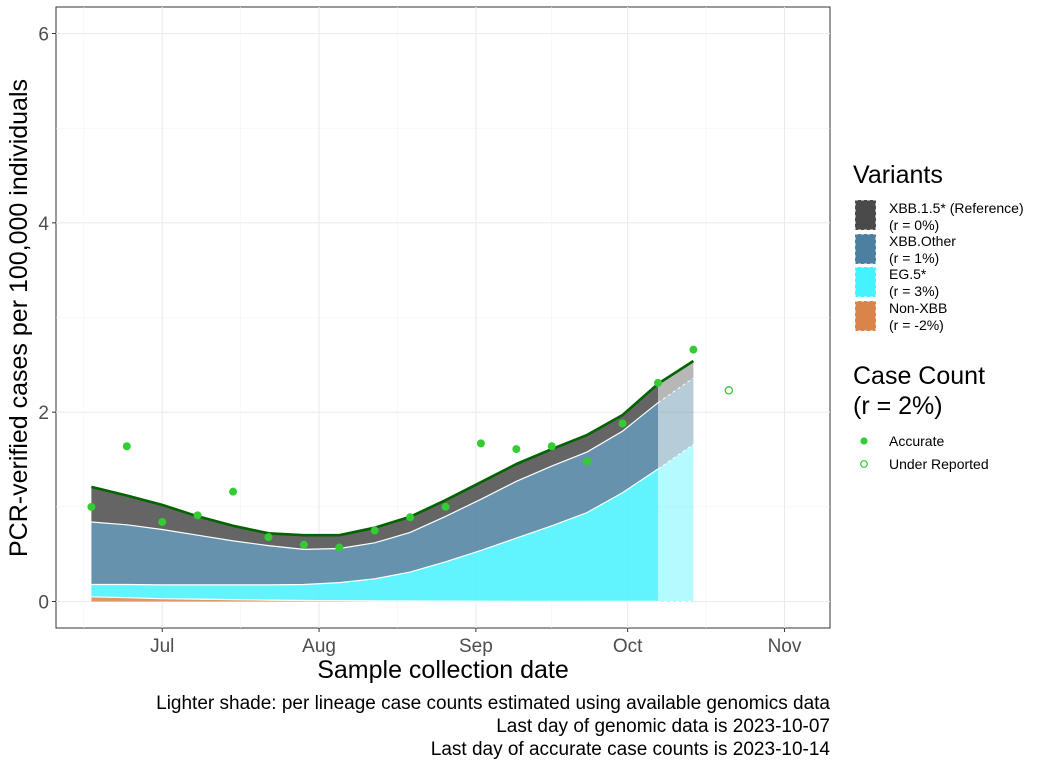  What do you see at coordinates (43, 602) in the screenshot?
I see `y-tick-label: 0` at bounding box center [43, 602].